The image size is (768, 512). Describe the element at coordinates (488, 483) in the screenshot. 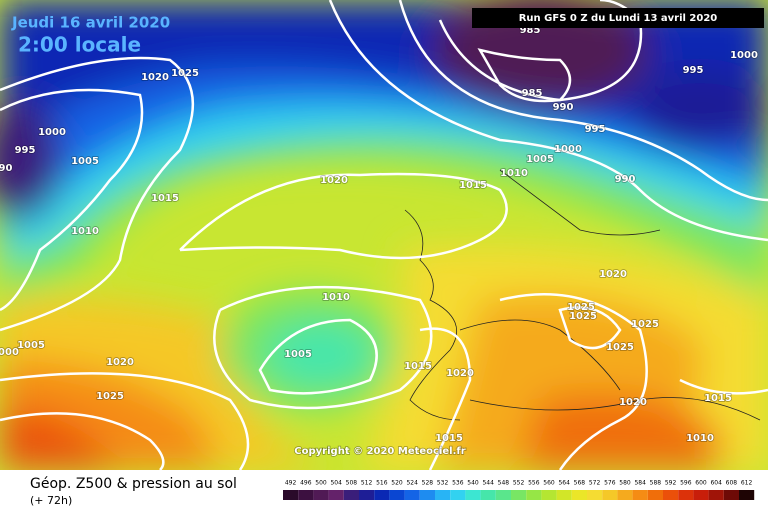

I see `scale-label: 544` at that location.